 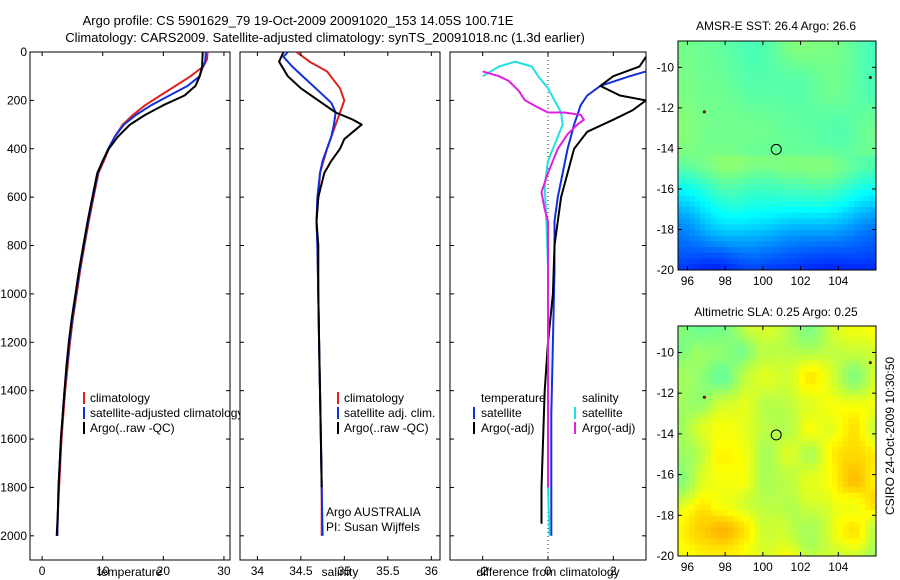 I want to click on temperature-xtick-label-1: 10, so click(x=103, y=571).